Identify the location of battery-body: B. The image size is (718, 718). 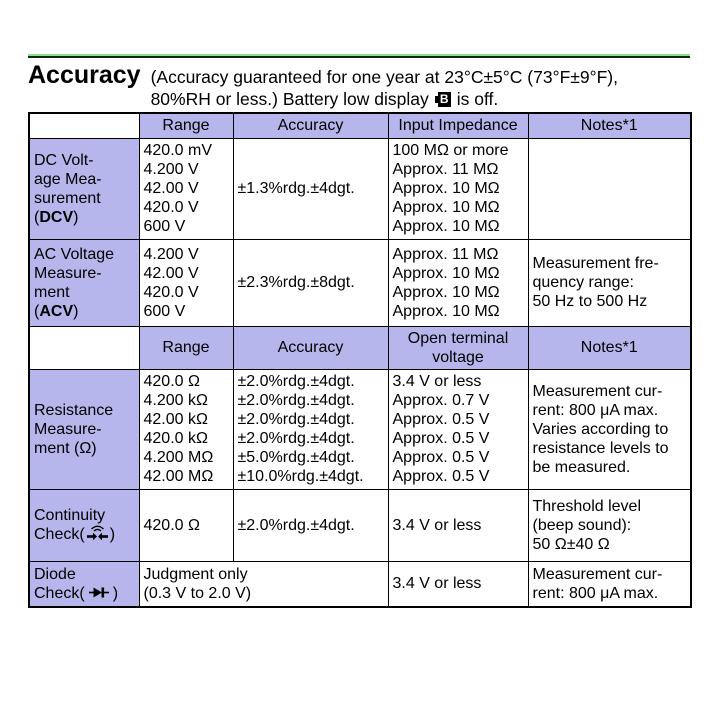
(444, 99).